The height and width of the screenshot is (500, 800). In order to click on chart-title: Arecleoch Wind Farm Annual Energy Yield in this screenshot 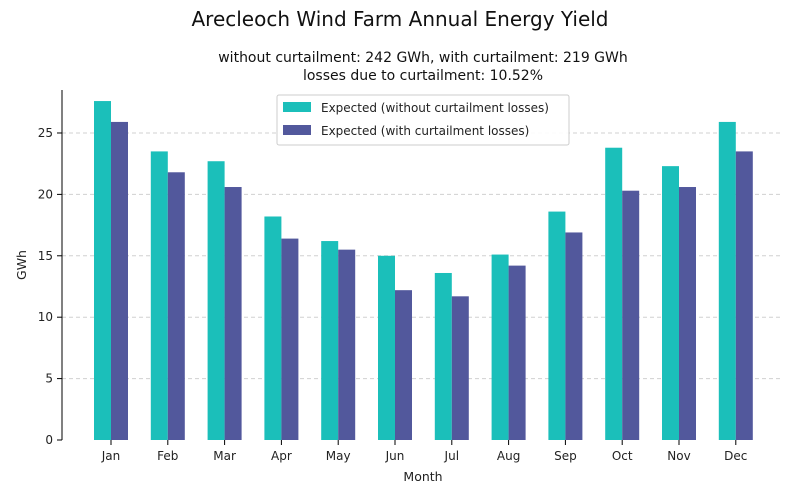, I will do `click(399, 19)`.